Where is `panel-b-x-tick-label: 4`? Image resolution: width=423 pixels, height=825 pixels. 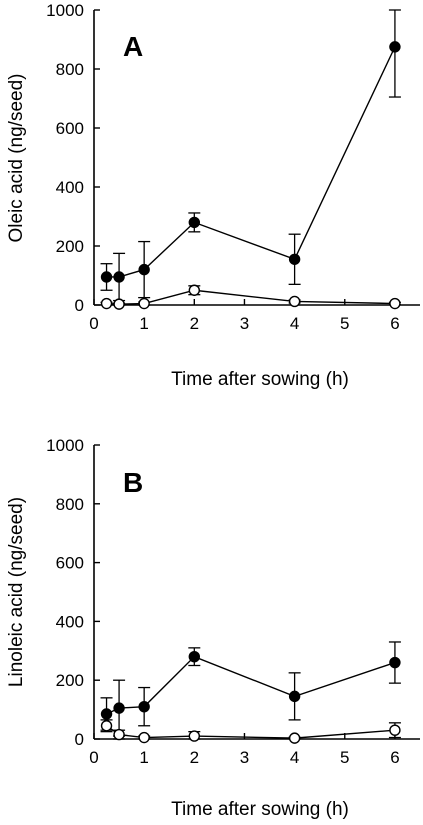 panel-b-x-tick-label: 4 is located at coordinates (294, 757).